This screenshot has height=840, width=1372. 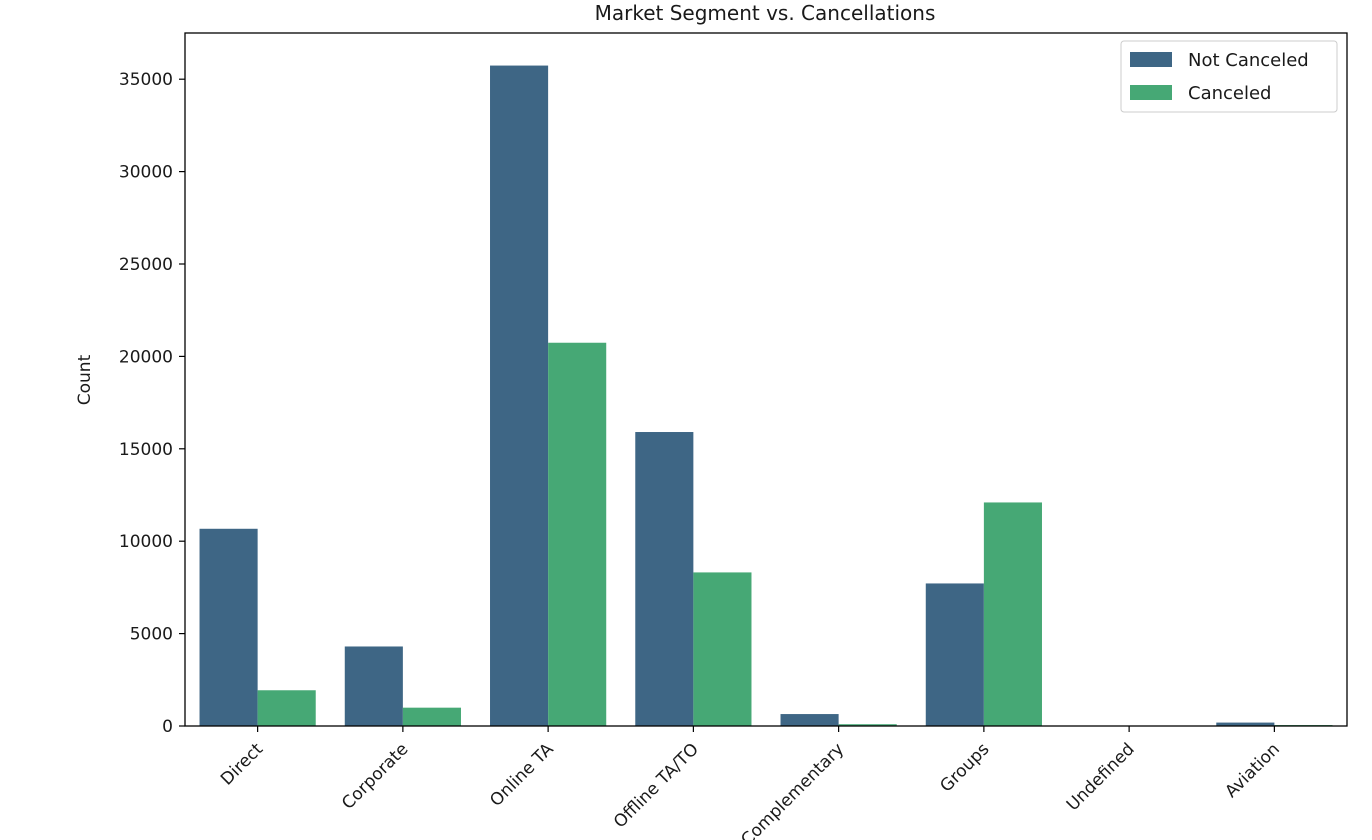 What do you see at coordinates (722, 649) in the screenshot?
I see `bar-offline-ta-to-canceled` at bounding box center [722, 649].